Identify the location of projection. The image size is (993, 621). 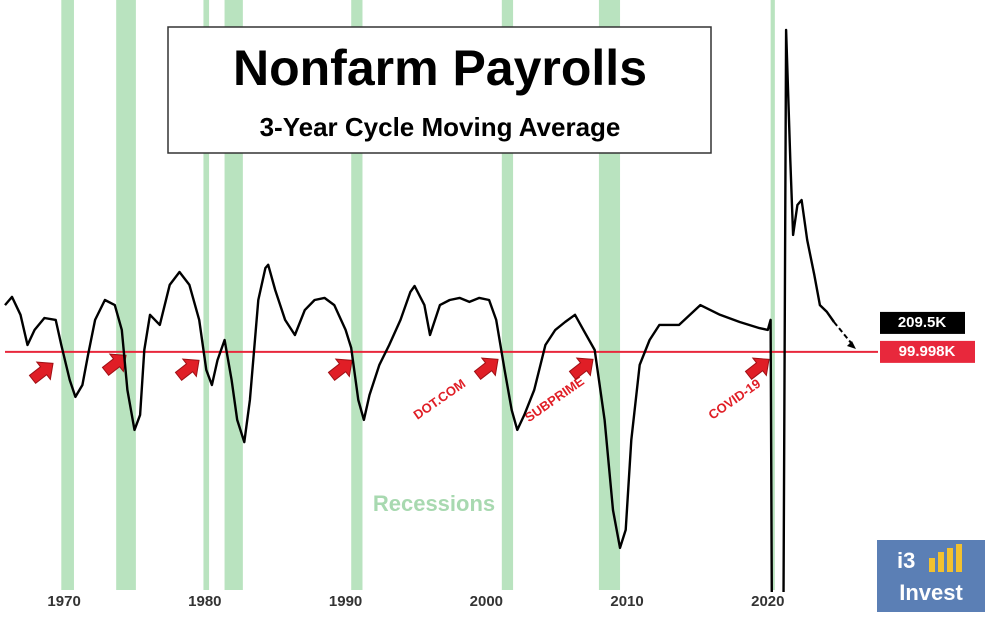
(843, 333).